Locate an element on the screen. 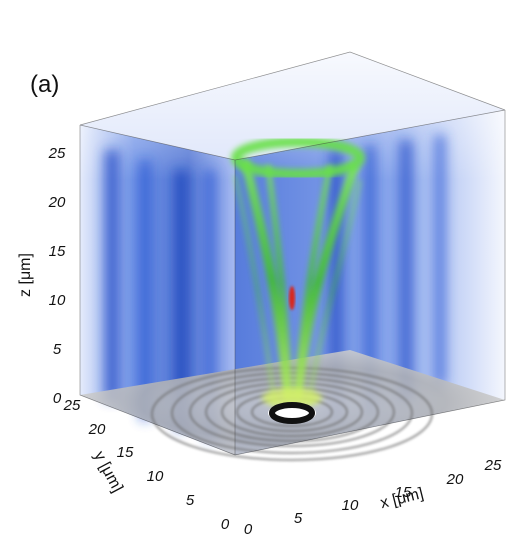 The height and width of the screenshot is (552, 514). z-tick: 0 is located at coordinates (57, 398).